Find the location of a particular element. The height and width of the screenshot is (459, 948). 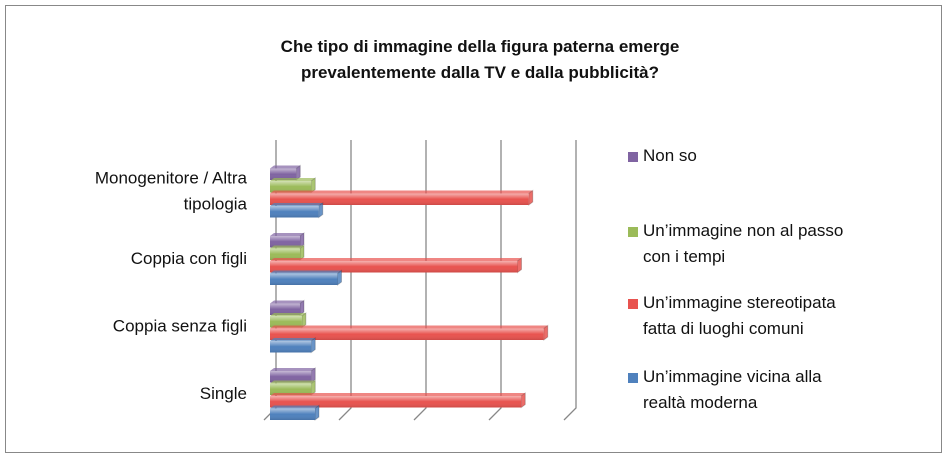

category-label: Single is located at coordinates (223, 393).